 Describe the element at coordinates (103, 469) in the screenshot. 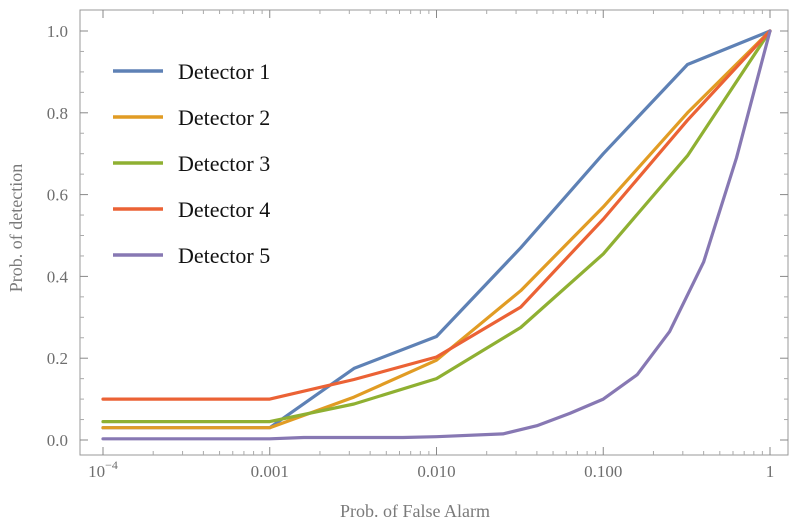

I see `x-tick-label: 10−4` at that location.